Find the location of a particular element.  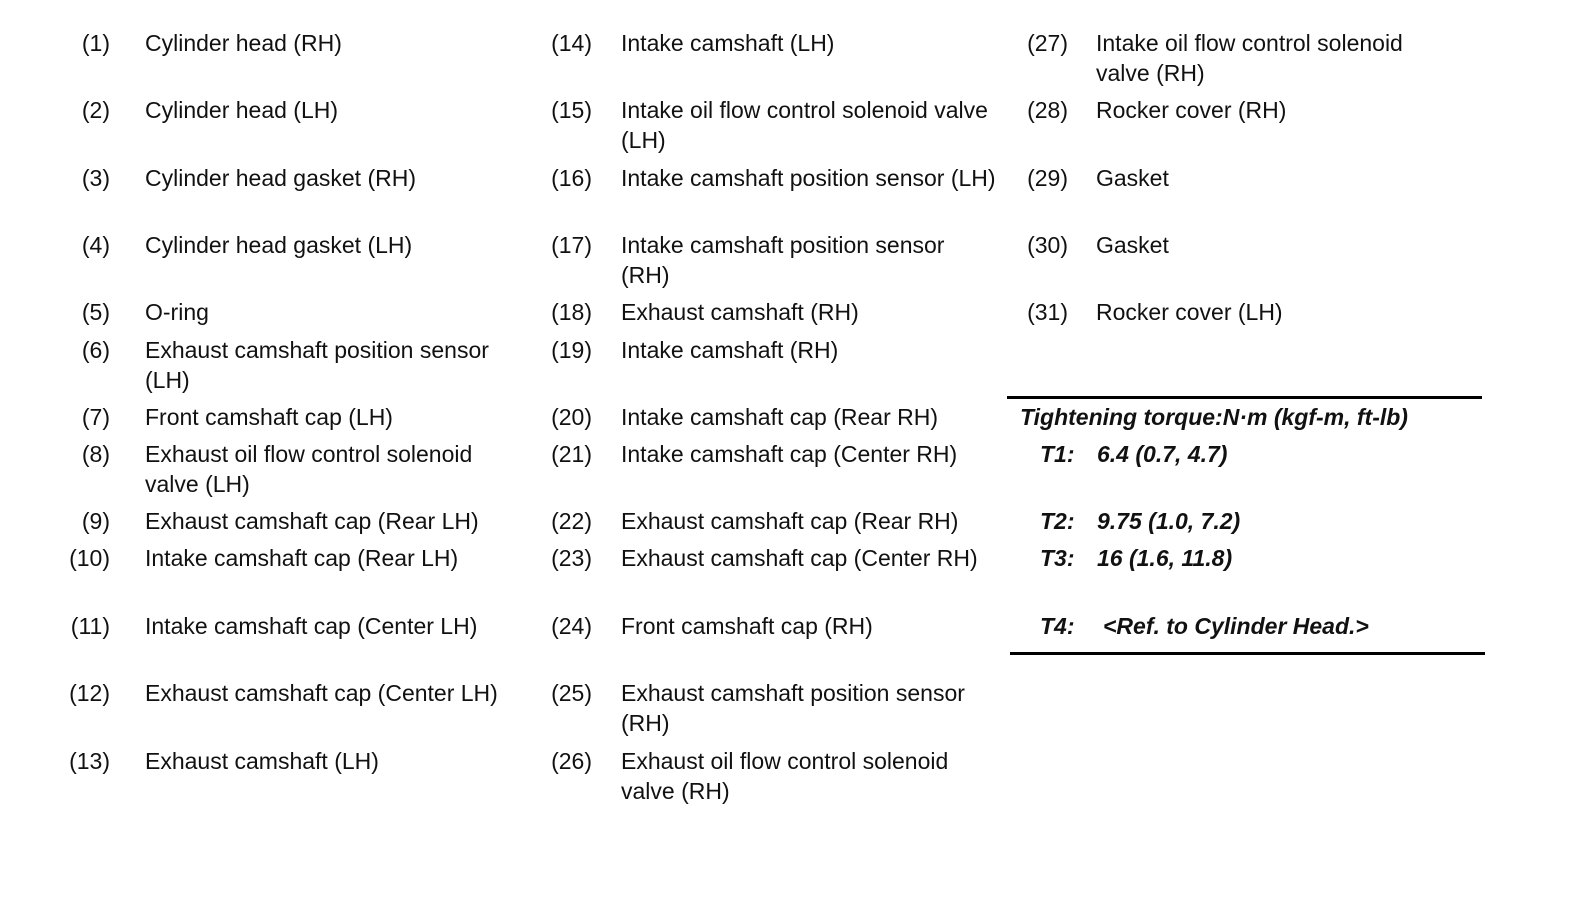

item-label: Rocker cover (RH) is located at coordinates (1191, 110).